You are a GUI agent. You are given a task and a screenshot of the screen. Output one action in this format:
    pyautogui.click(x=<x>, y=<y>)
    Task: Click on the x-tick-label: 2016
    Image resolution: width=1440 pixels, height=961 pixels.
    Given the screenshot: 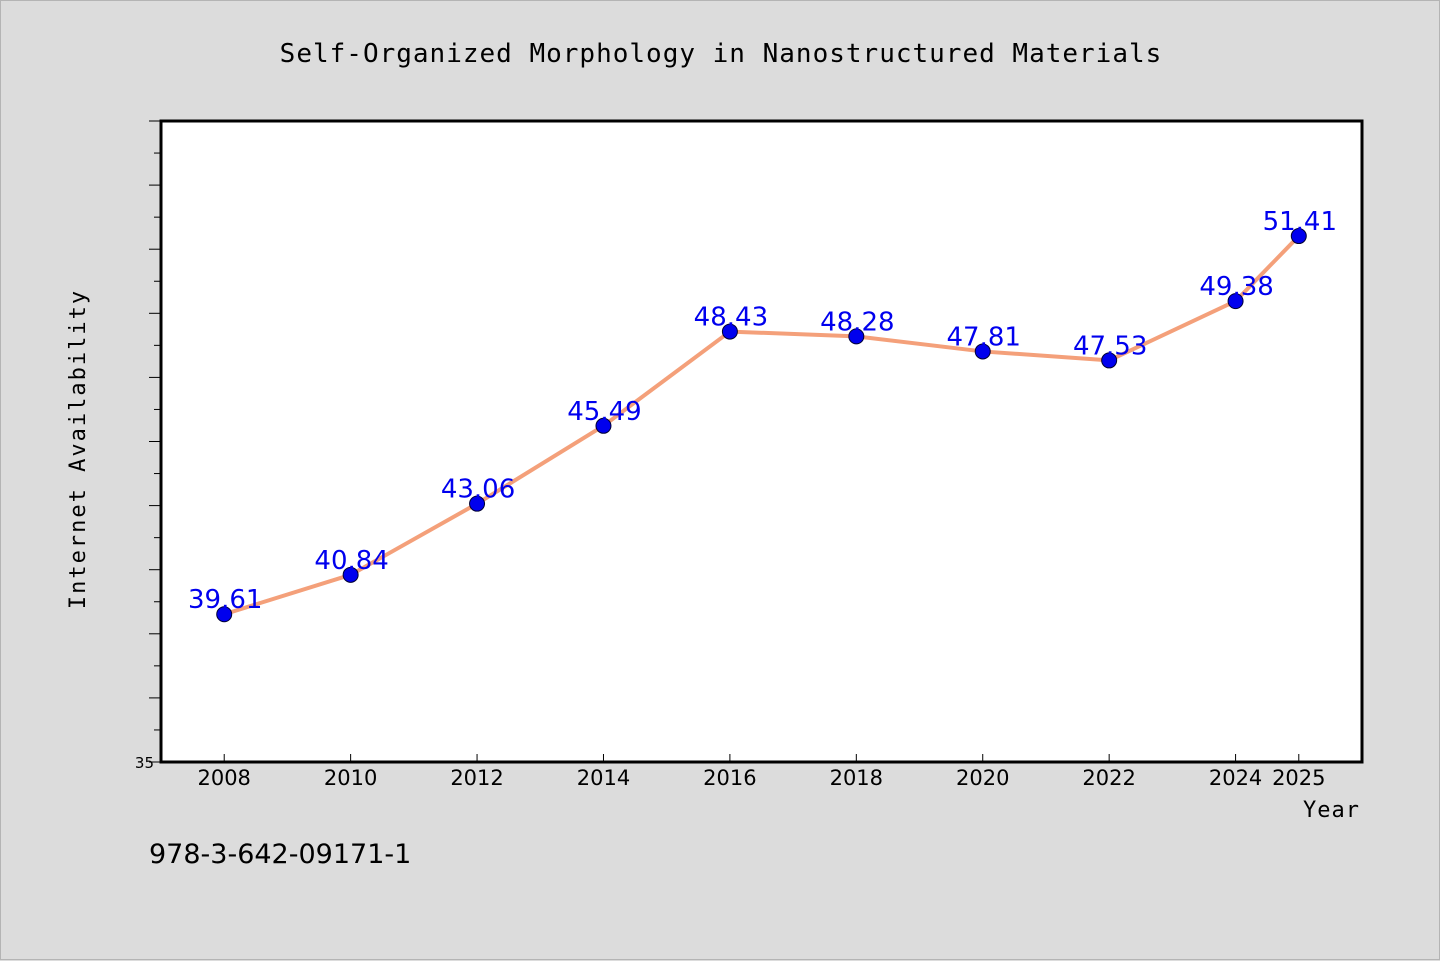 What is the action you would take?
    pyautogui.click(x=729, y=778)
    